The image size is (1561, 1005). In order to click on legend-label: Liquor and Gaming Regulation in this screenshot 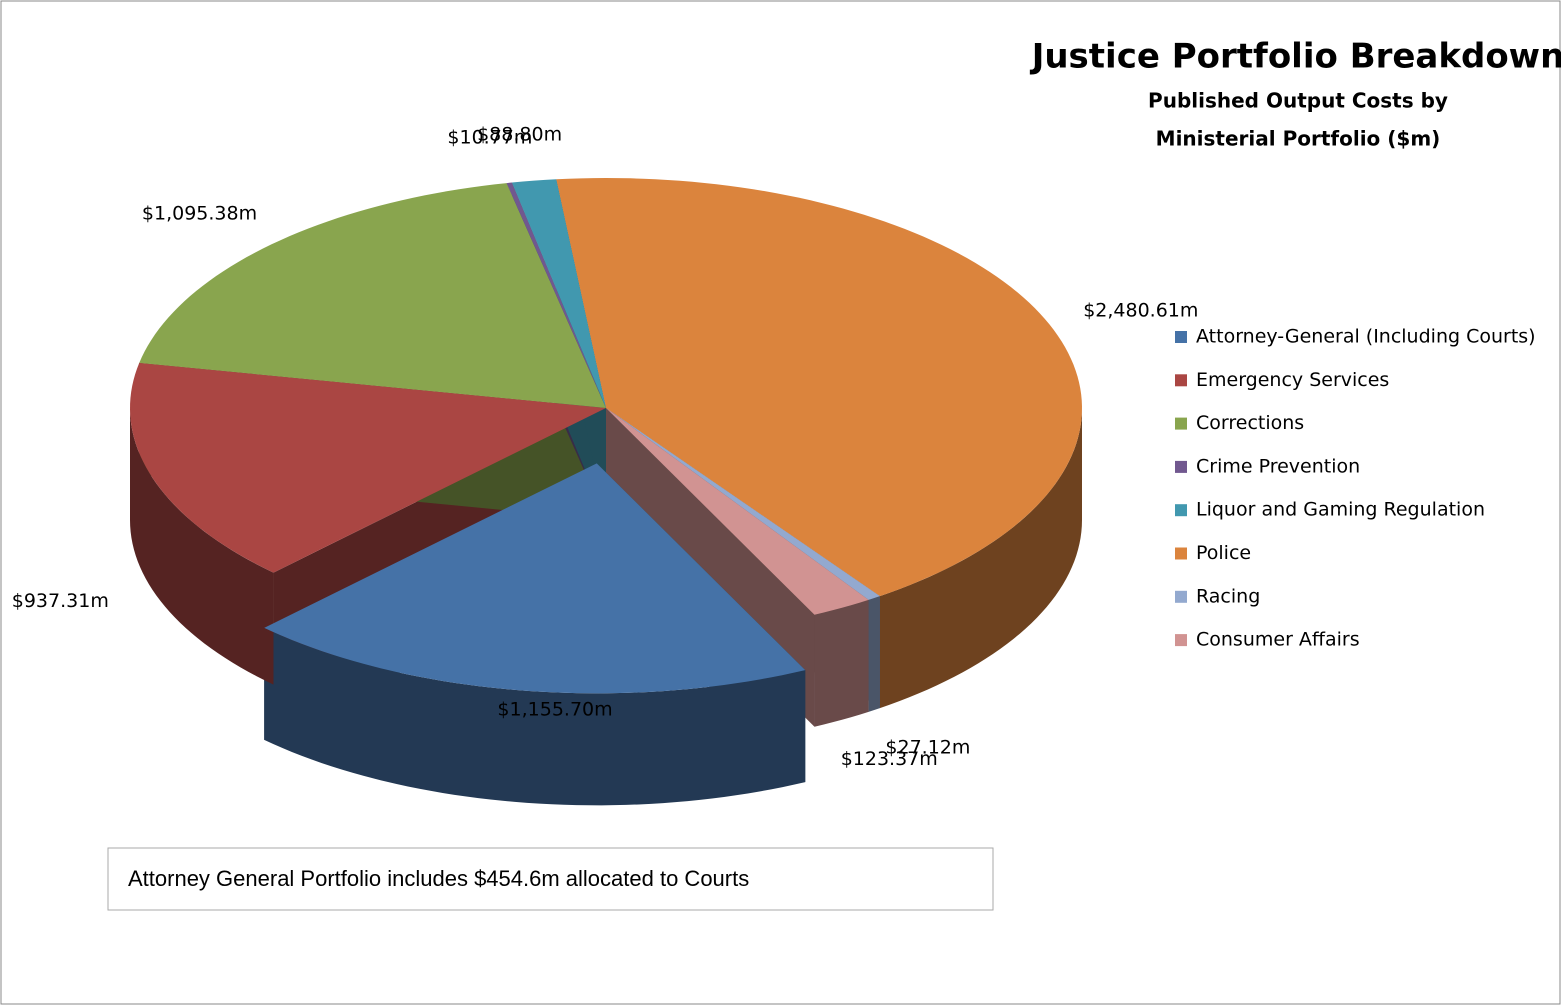, I will do `click(1340, 510)`.